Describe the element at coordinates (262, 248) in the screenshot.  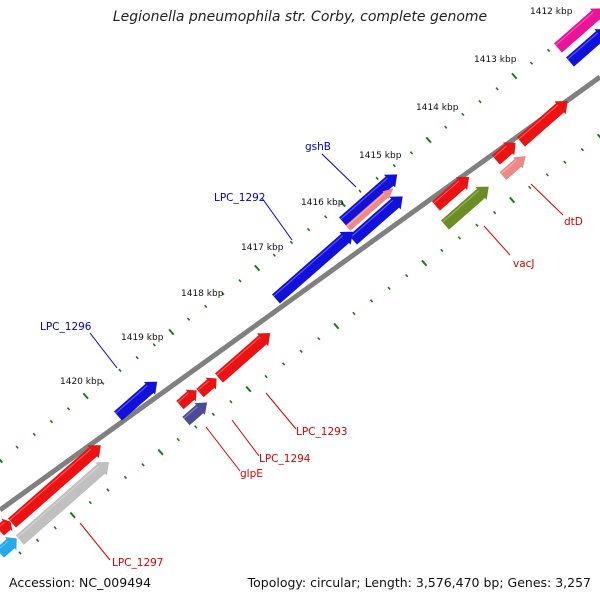
I see `tick-label: 1417 kbp` at that location.